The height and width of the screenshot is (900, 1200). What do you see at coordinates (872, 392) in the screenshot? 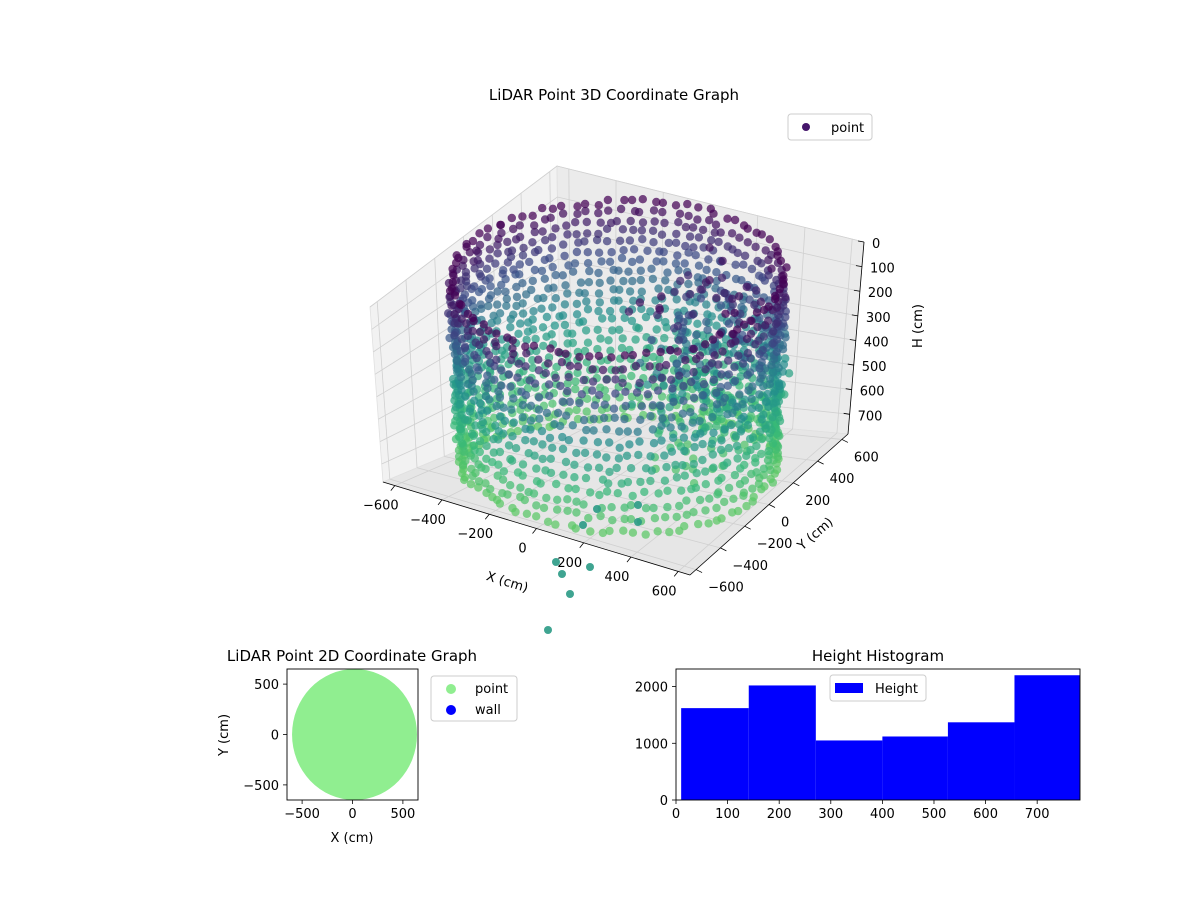
I see `z-tick-label: 600` at bounding box center [872, 392].